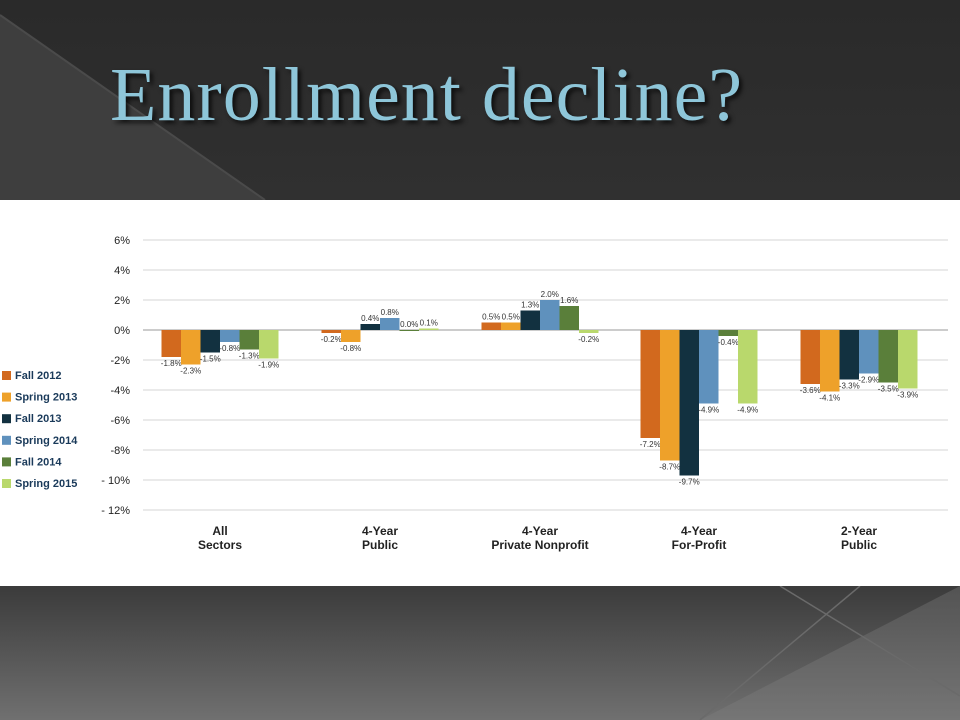  What do you see at coordinates (210, 359) in the screenshot?
I see `data-label: -1.5%` at bounding box center [210, 359].